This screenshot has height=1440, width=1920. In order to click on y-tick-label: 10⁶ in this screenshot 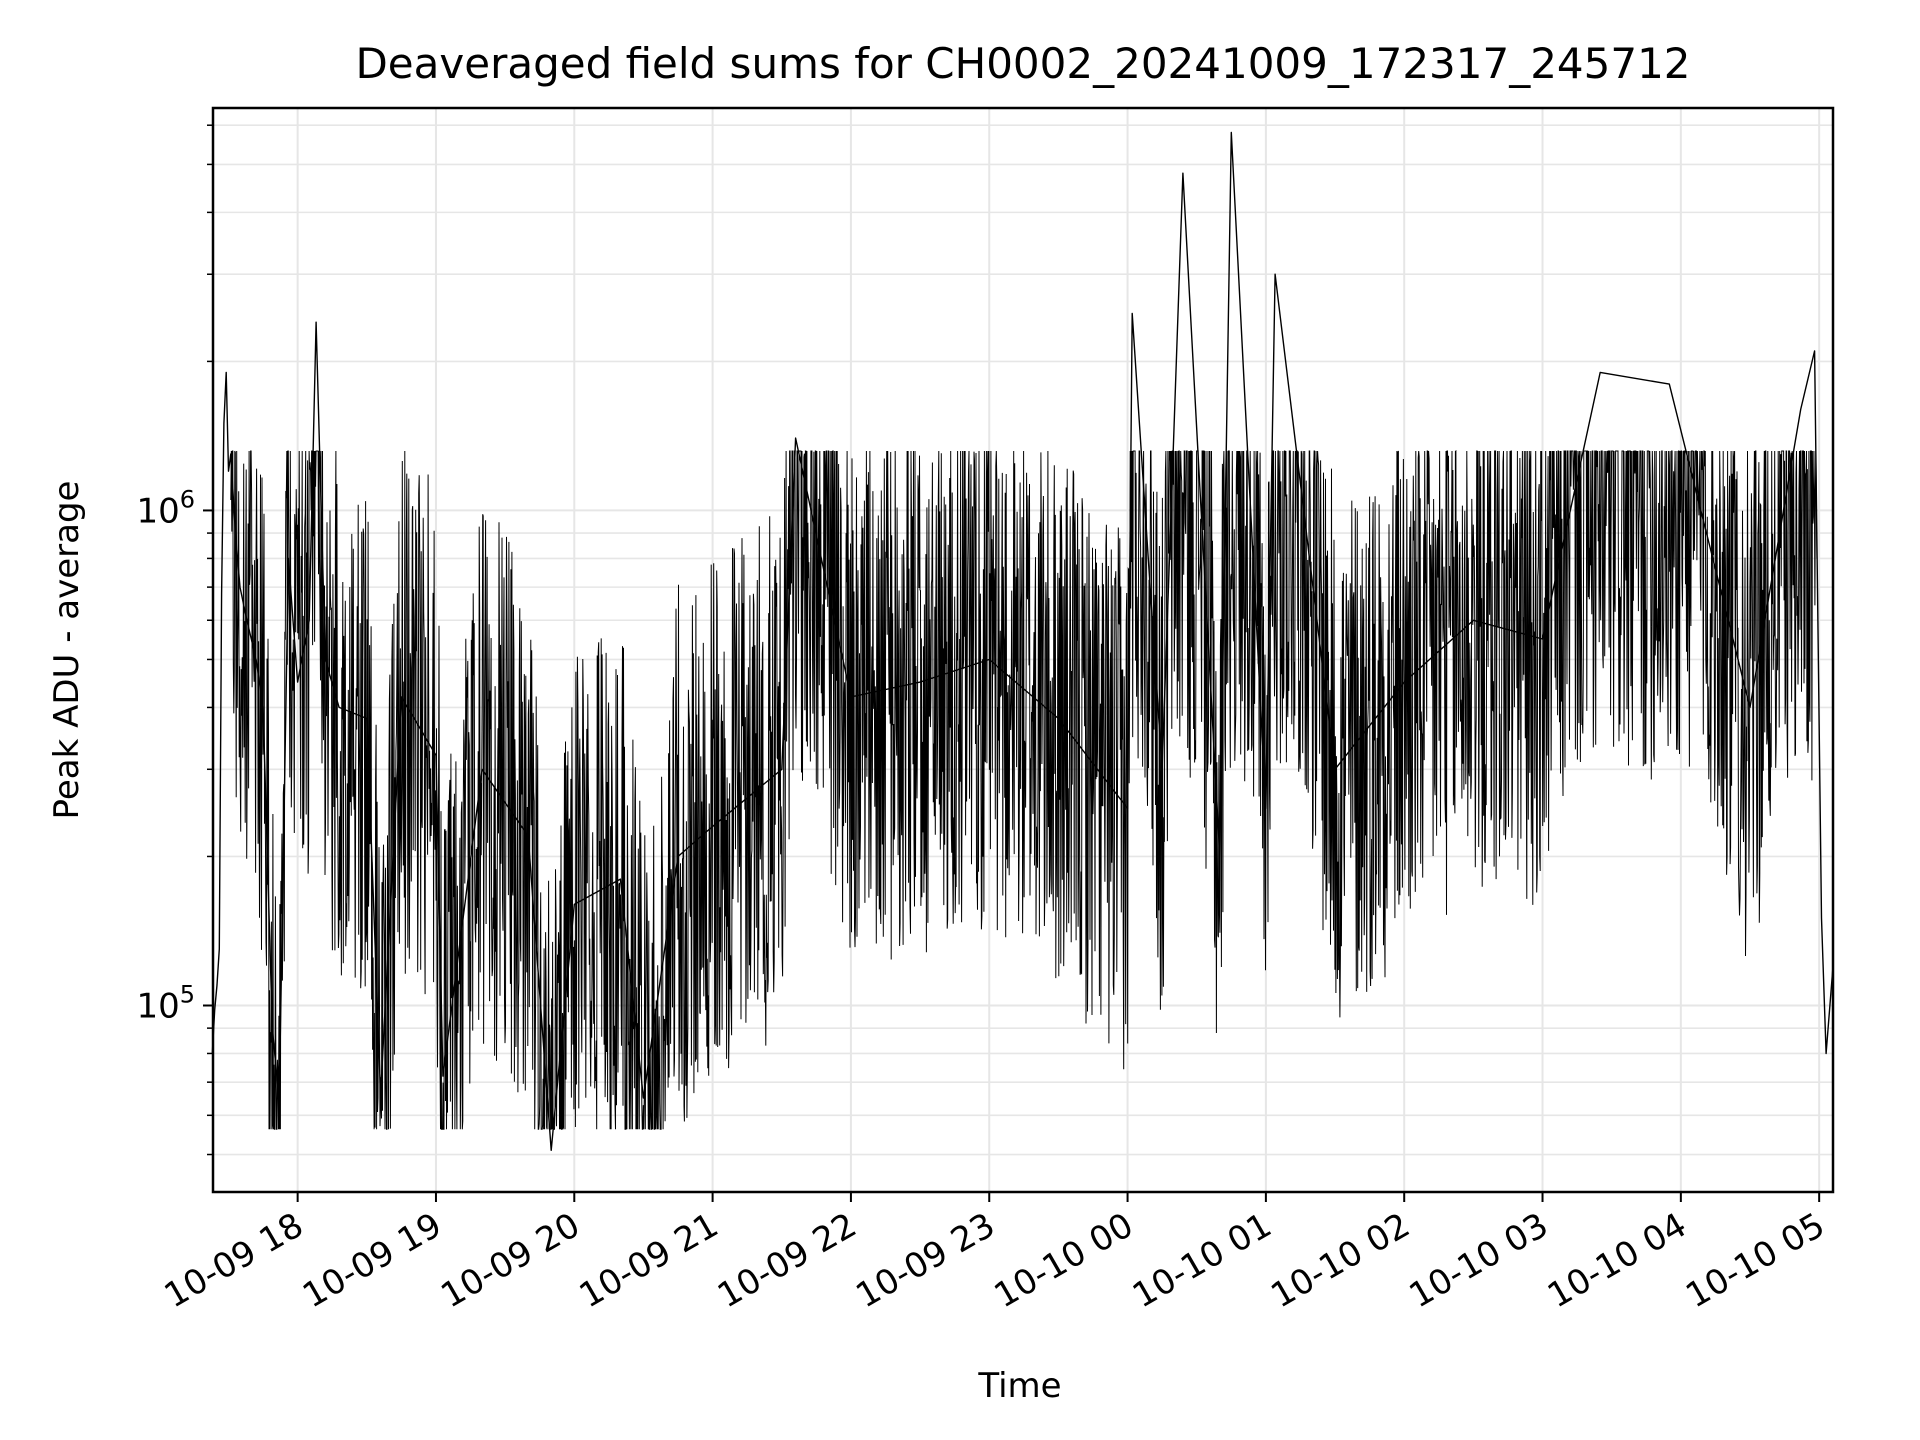, I will do `click(165, 508)`.